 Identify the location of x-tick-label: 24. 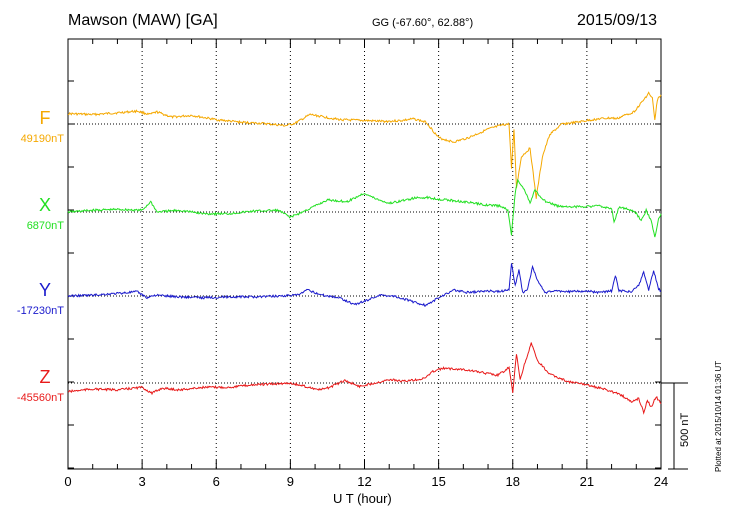
(661, 481).